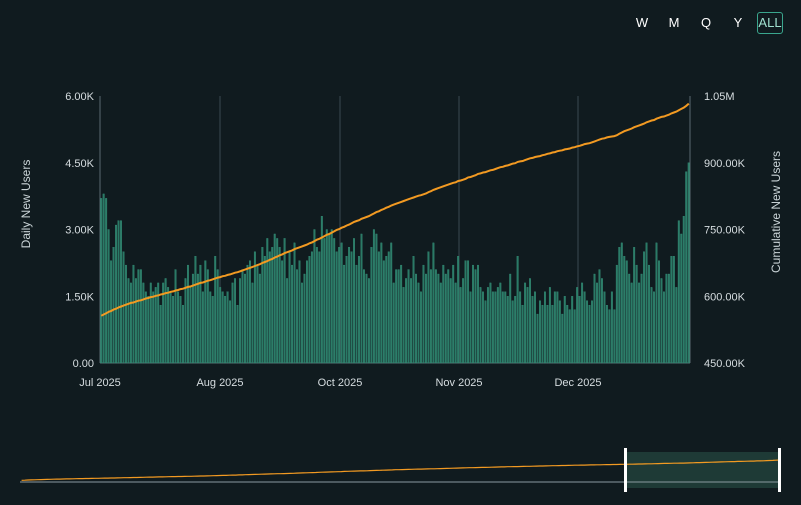 The width and height of the screenshot is (801, 505). Describe the element at coordinates (779, 470) in the screenshot. I see `navigator-handle-right` at that location.